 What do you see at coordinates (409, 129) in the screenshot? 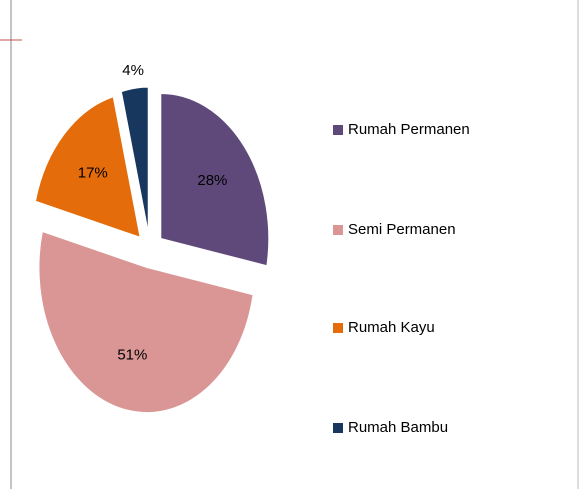
I see `legend-label: Rumah Permanen` at bounding box center [409, 129].